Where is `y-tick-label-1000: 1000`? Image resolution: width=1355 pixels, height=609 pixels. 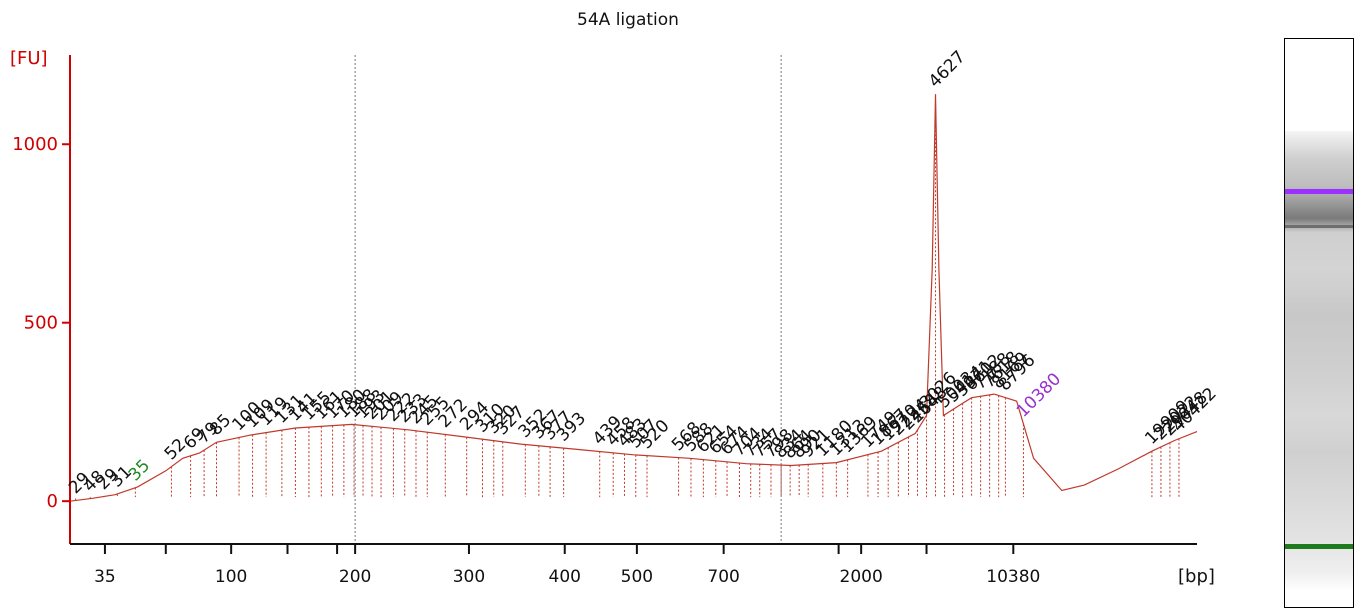 y-tick-label-1000: 1000 is located at coordinates (35, 144).